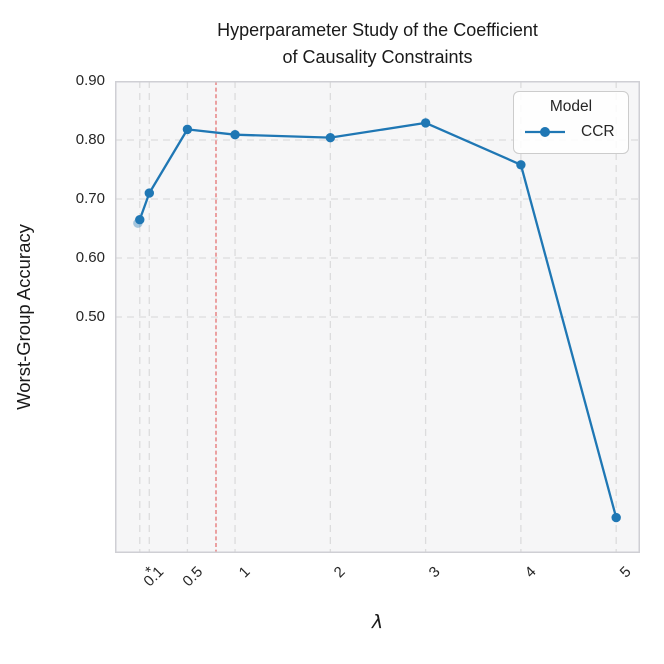 The width and height of the screenshot is (664, 664). I want to click on y-axis-label: Worst-Group Accuracy, so click(23, 317).